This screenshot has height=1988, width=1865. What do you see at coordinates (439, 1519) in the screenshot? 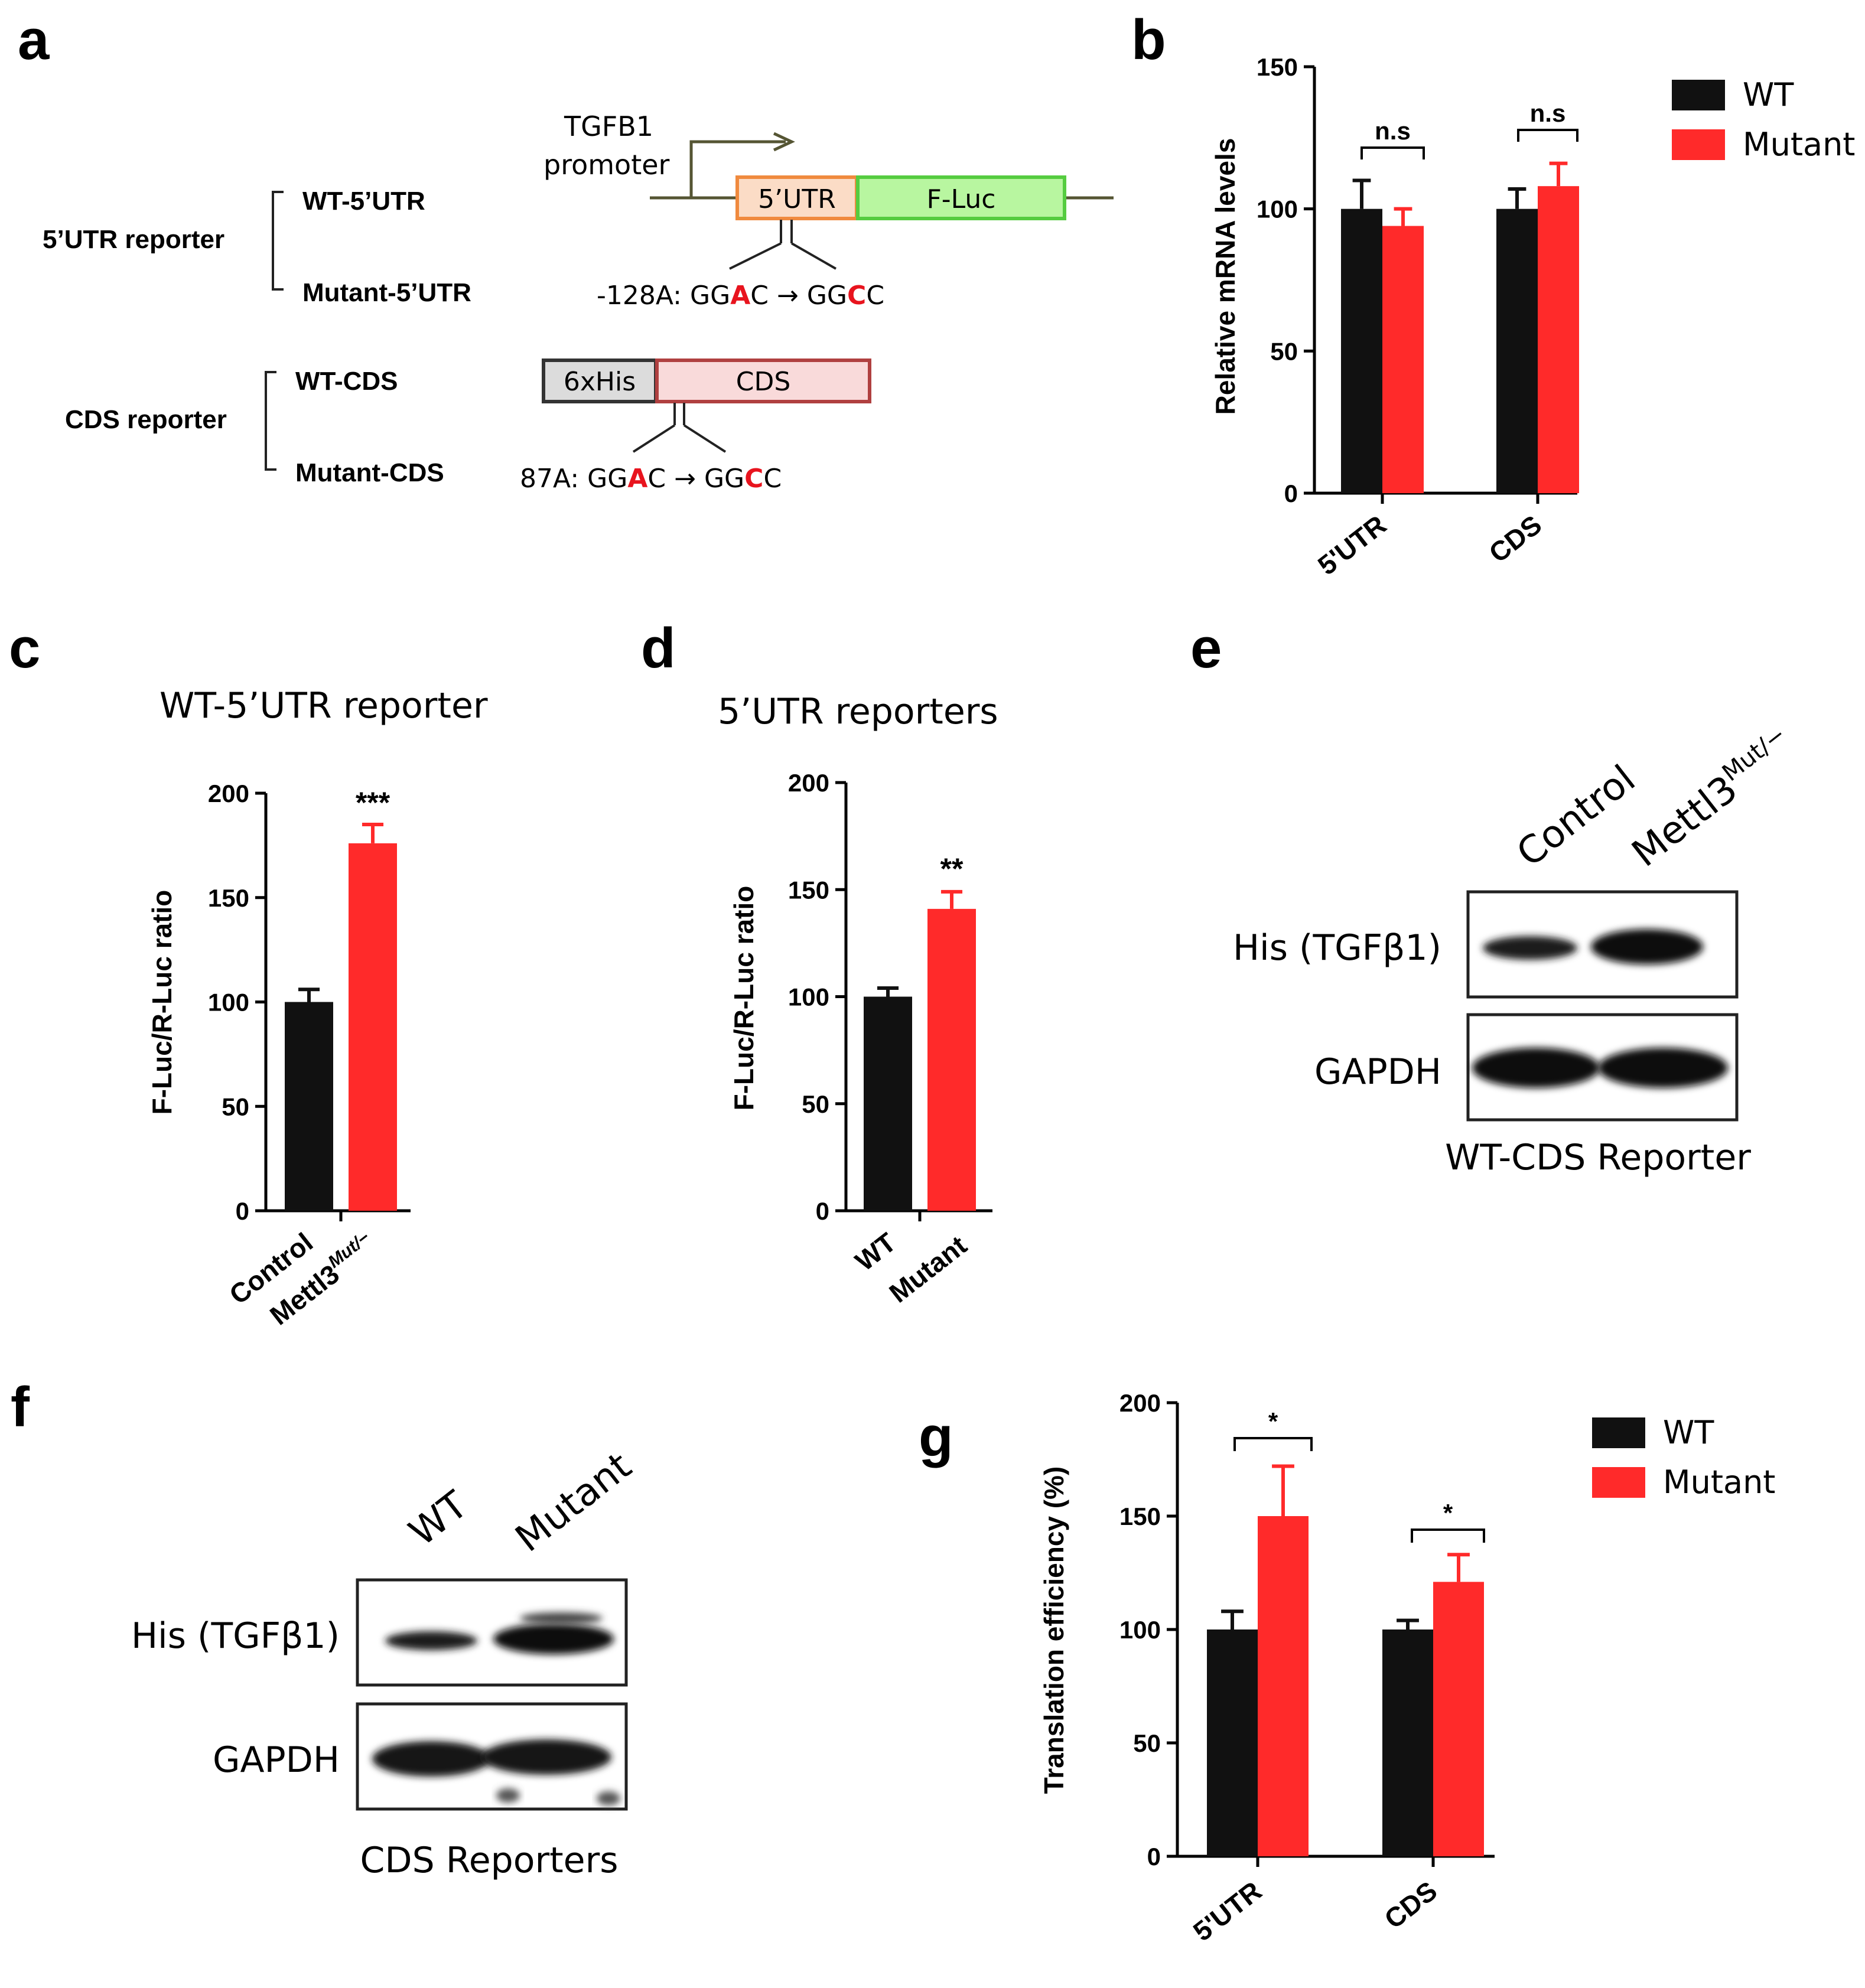
I see `lane-label-wt: WT` at bounding box center [439, 1519].